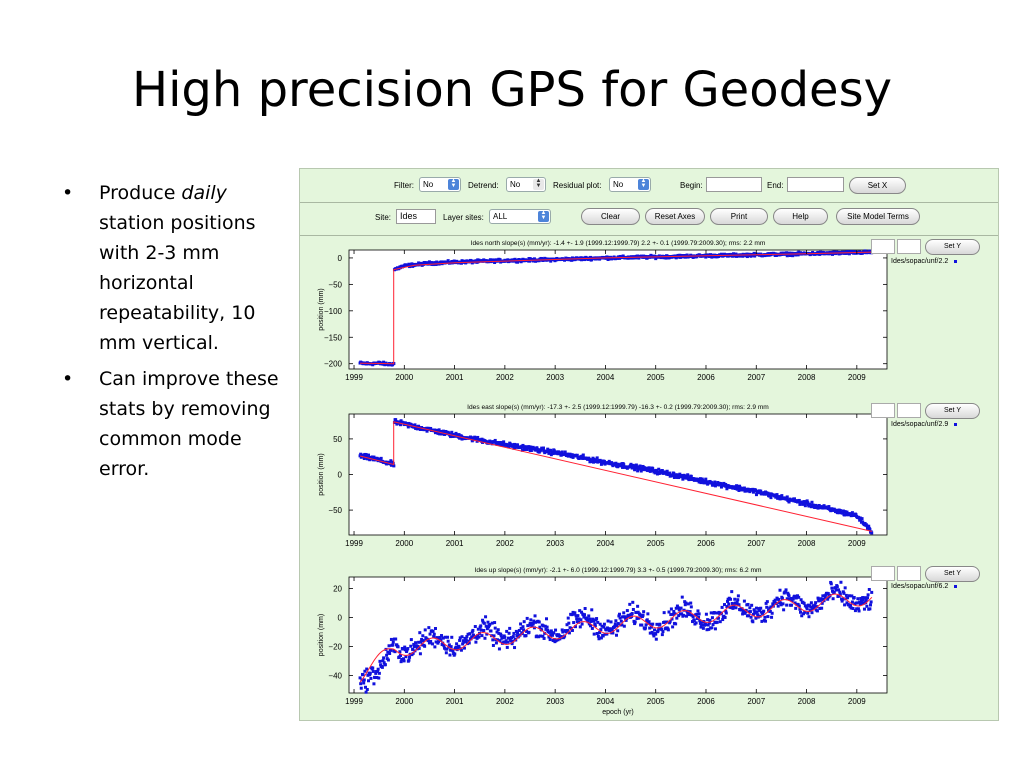 The width and height of the screenshot is (1024, 768). I want to click on begin-input, so click(734, 184).